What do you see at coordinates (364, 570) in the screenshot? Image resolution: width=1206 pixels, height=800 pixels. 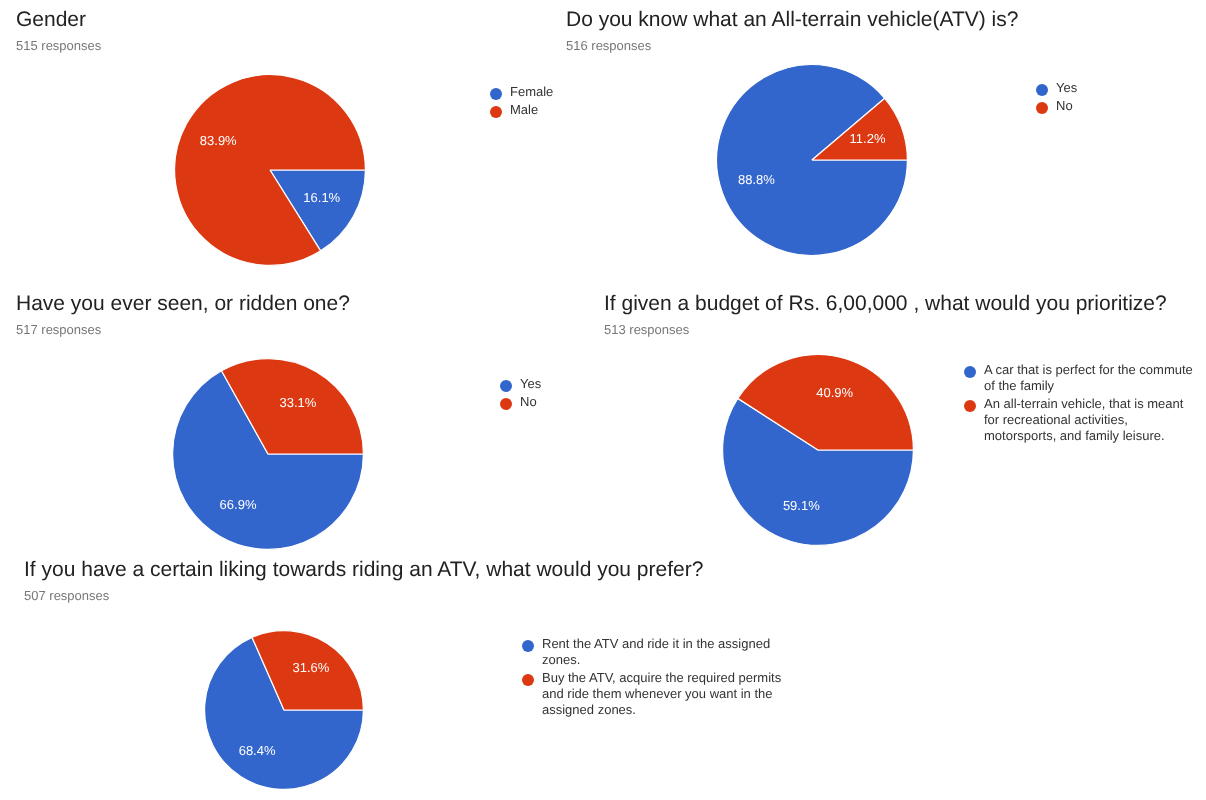 I see `chart-title: If you have a certain liking towards riding an ATV, what would you prefer?` at bounding box center [364, 570].